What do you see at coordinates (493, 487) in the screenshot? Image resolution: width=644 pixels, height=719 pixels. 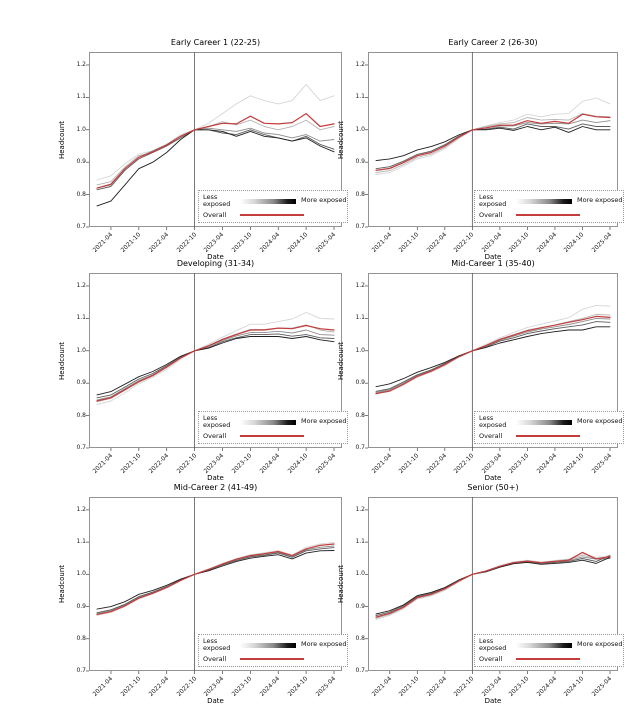 I see `chart-title: Senior (50+)` at bounding box center [493, 487].